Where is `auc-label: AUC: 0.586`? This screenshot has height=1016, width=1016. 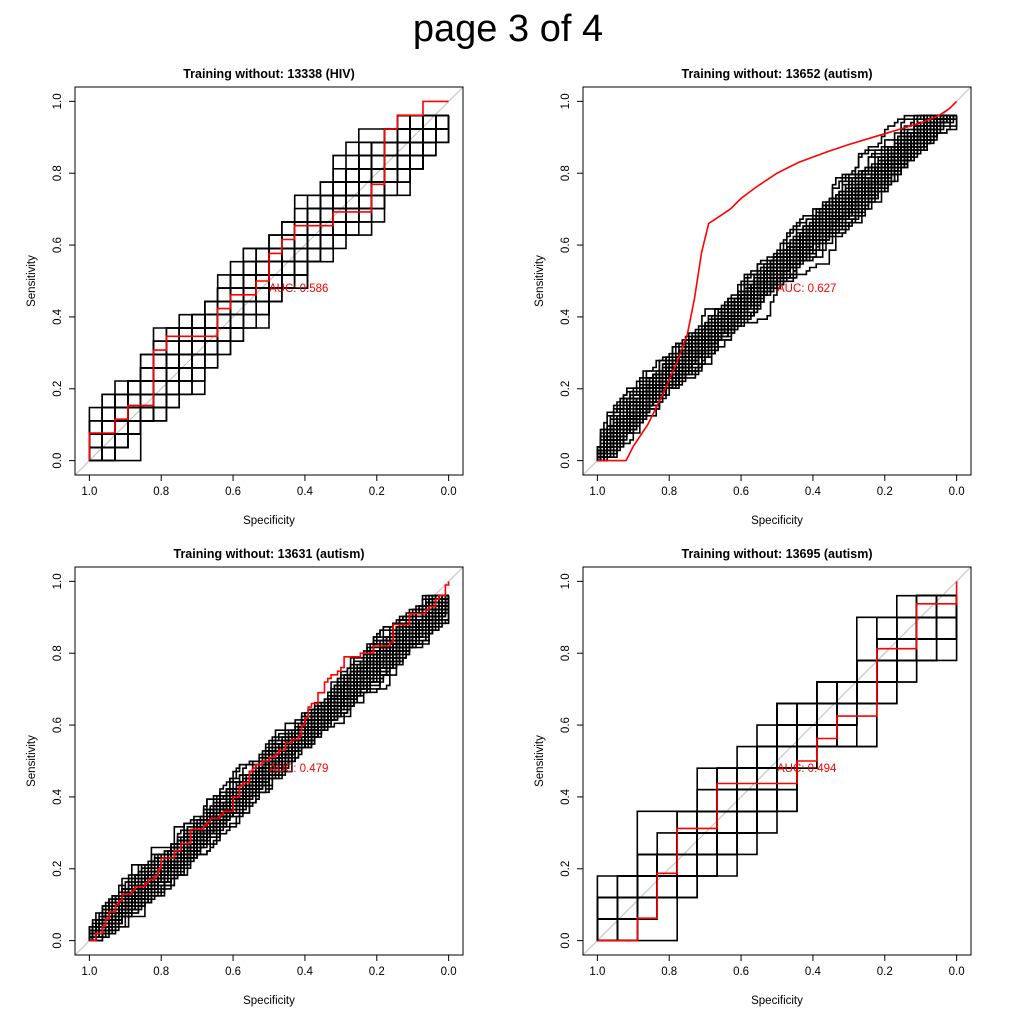 auc-label: AUC: 0.586 is located at coordinates (298, 289).